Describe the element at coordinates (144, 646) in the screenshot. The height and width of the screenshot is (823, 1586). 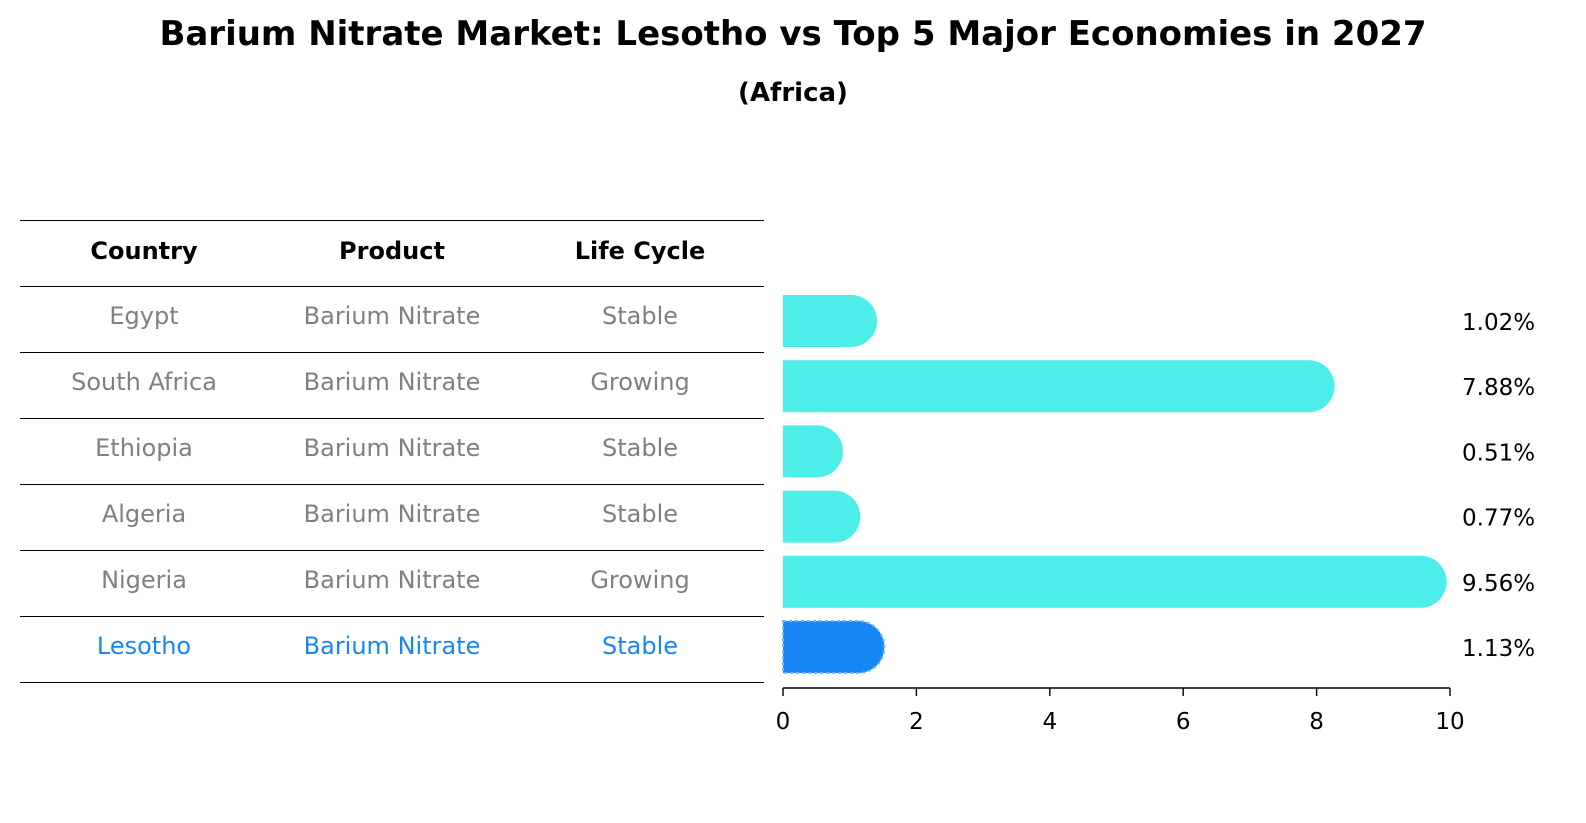
I see `table-cell-country: Lesotho` at that location.